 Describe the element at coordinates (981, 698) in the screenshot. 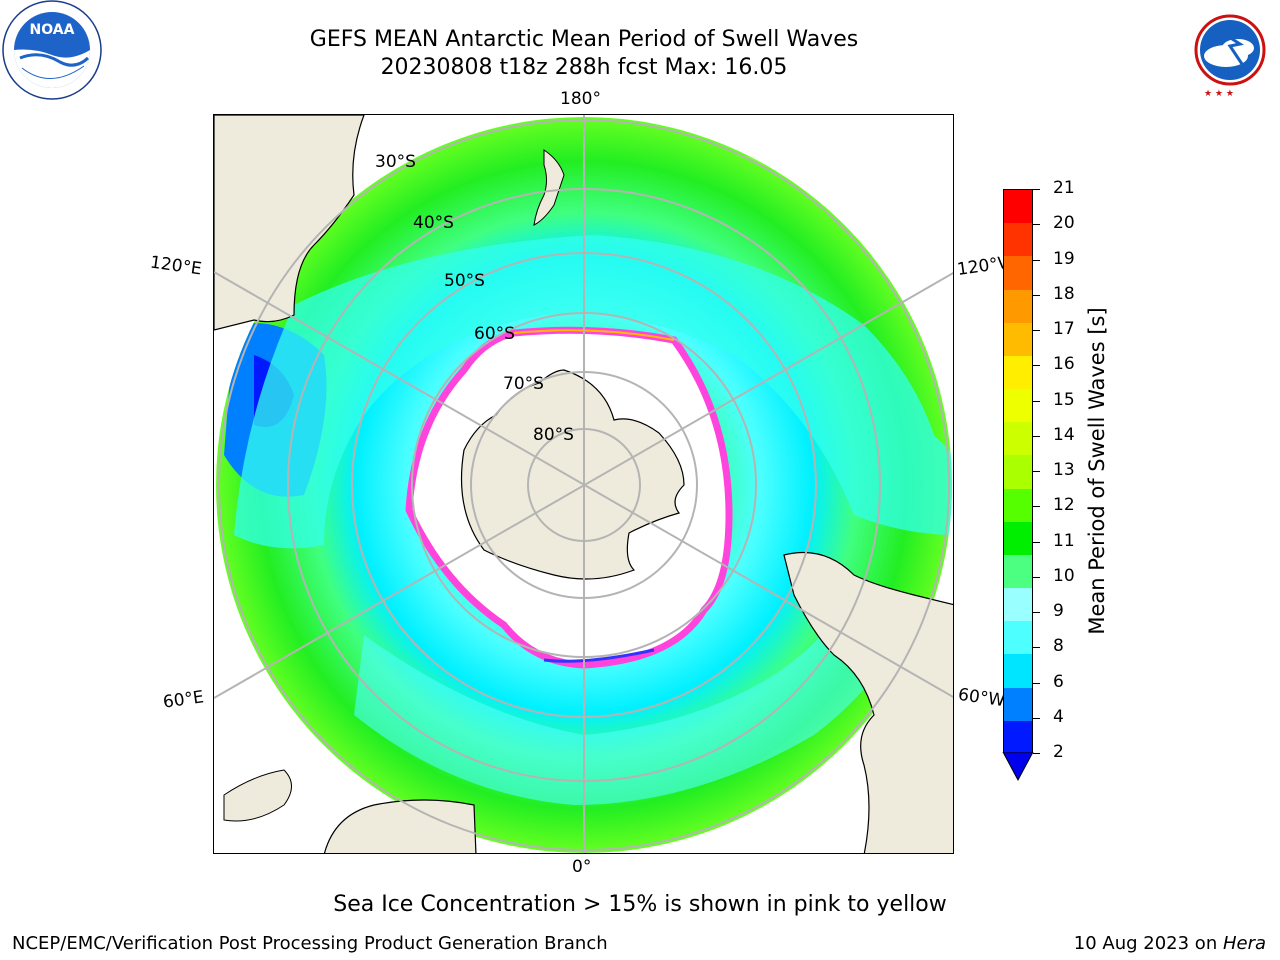

I see `lon-label-60w: 60°W` at that location.